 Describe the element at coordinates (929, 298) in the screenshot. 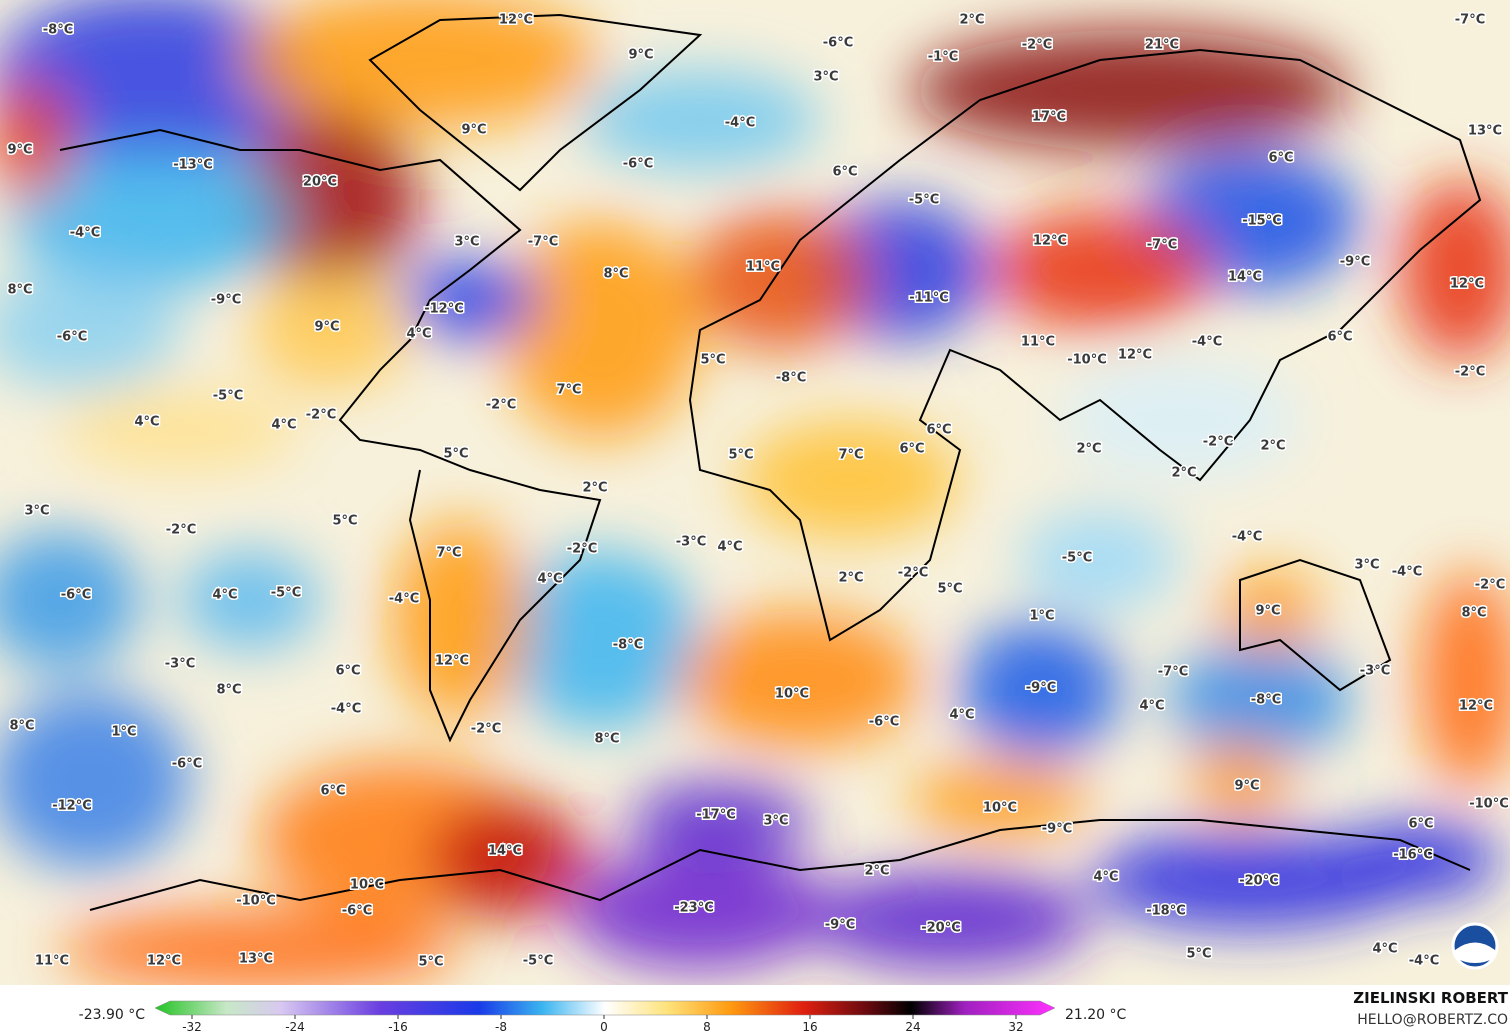

I see `temperature-label: -11°C` at that location.